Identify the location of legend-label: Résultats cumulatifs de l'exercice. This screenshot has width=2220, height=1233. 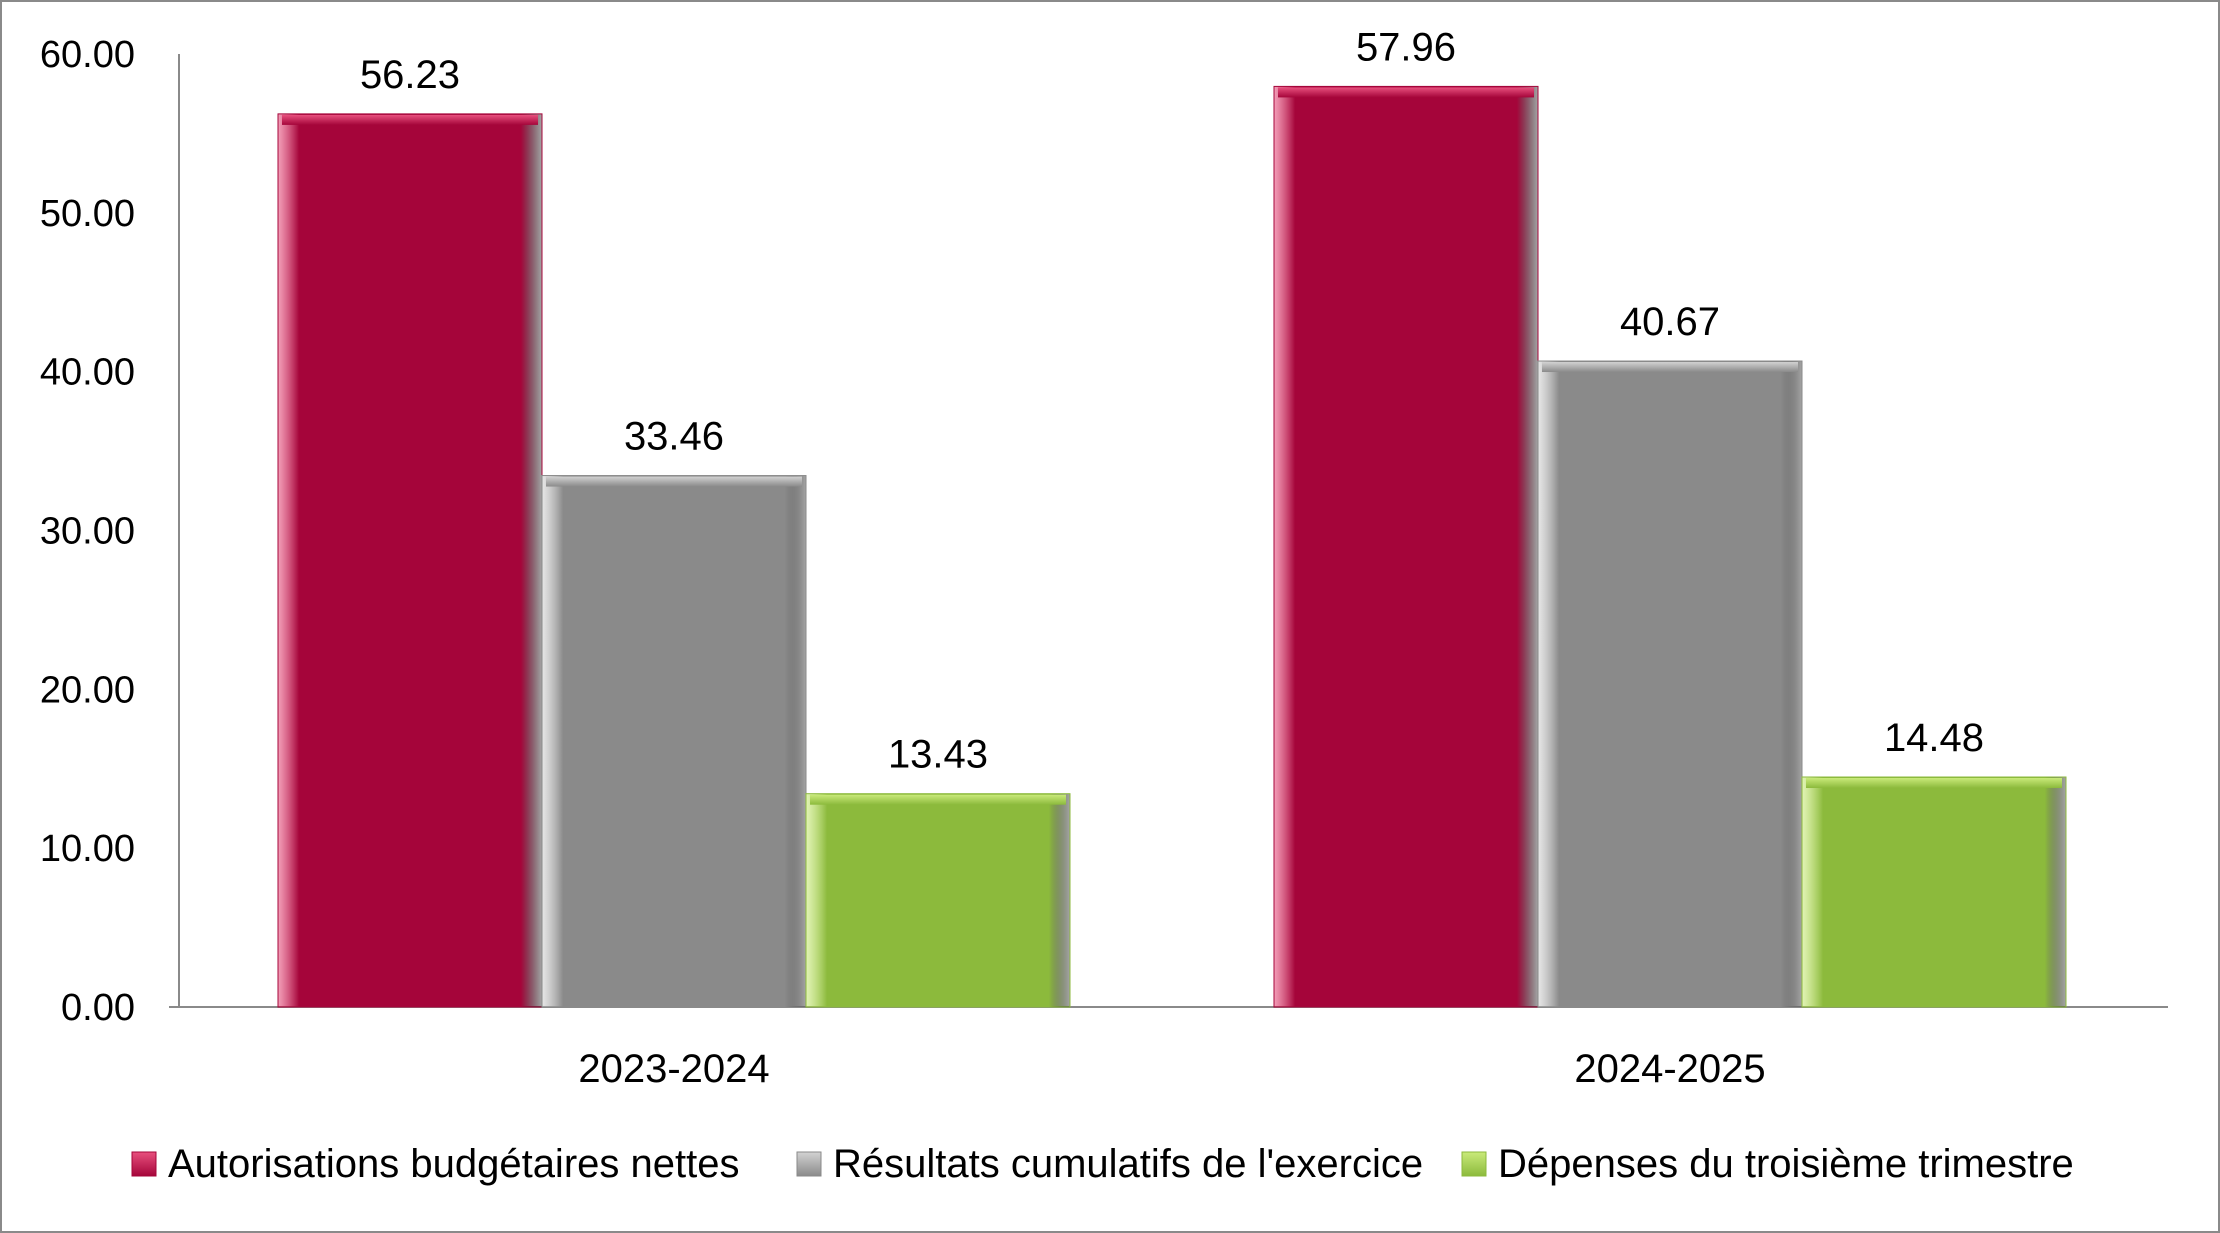
(1128, 1164).